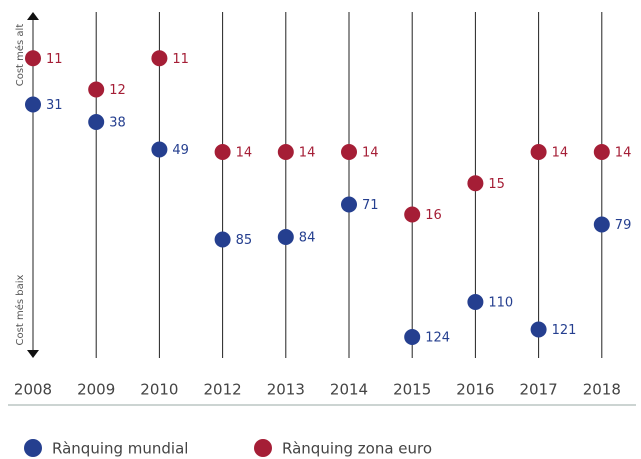 The height and width of the screenshot is (459, 641). Describe the element at coordinates (286, 390) in the screenshot. I see `x-tick-label: 2013` at that location.